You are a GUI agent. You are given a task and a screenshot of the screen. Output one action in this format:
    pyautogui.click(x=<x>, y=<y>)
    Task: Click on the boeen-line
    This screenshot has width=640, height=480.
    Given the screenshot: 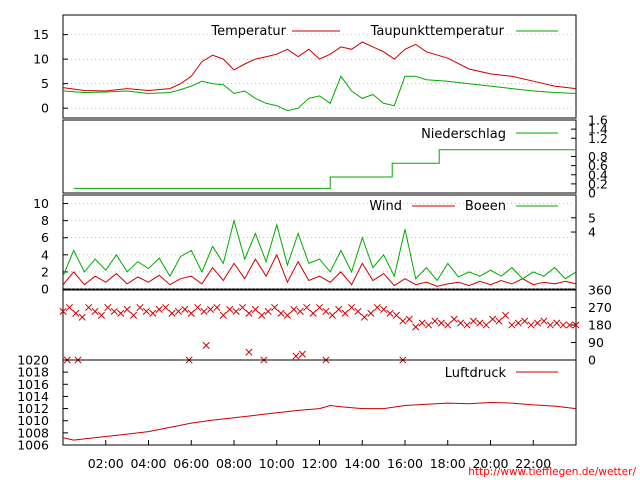 What is the action you would take?
    pyautogui.click(x=319, y=250)
    